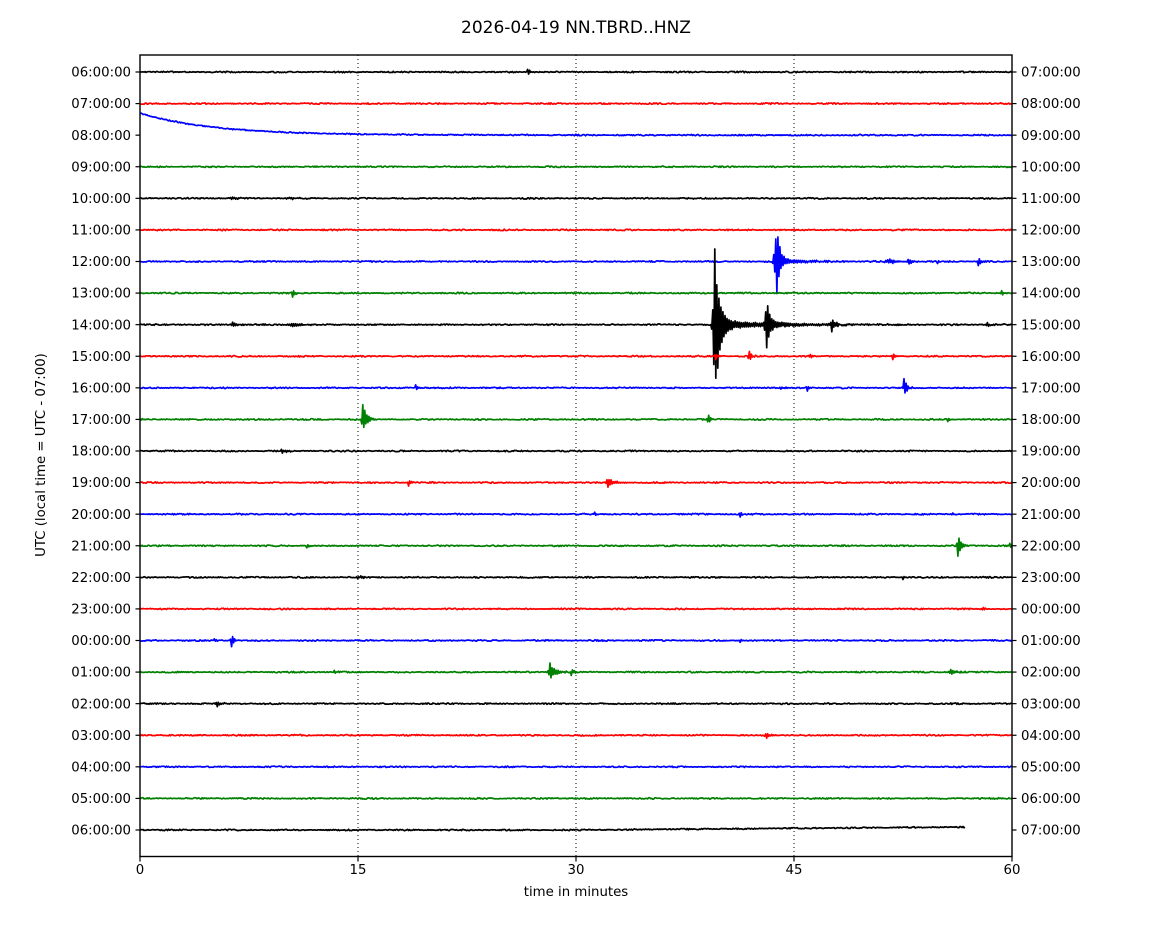  Describe the element at coordinates (1051, 610) in the screenshot. I see `row-label-right-17: 00:00:00` at that location.